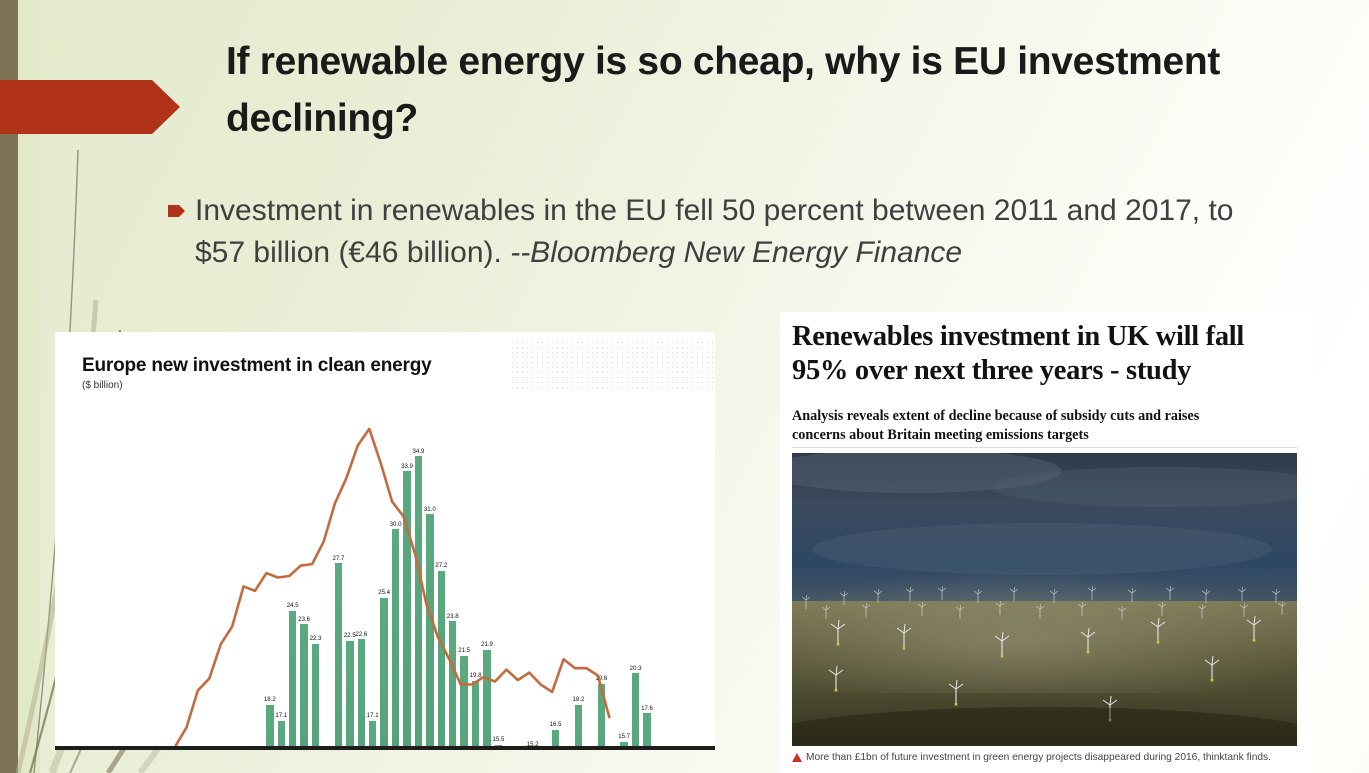 This screenshot has width=1369, height=773. I want to click on chart-bar-label: 23.6, so click(304, 619).